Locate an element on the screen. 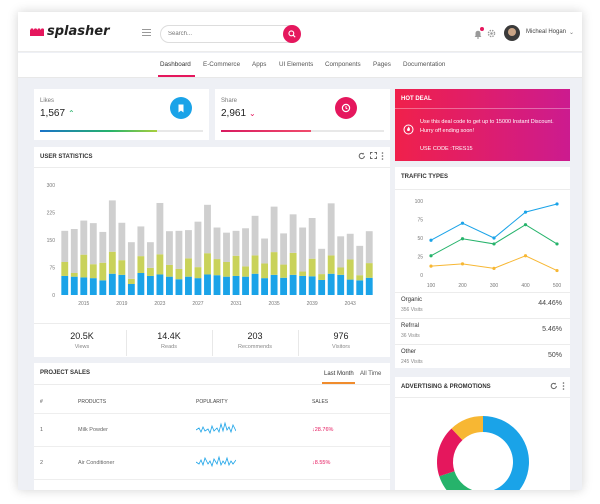  nav-e-commerce: E-Commerce is located at coordinates (222, 64).